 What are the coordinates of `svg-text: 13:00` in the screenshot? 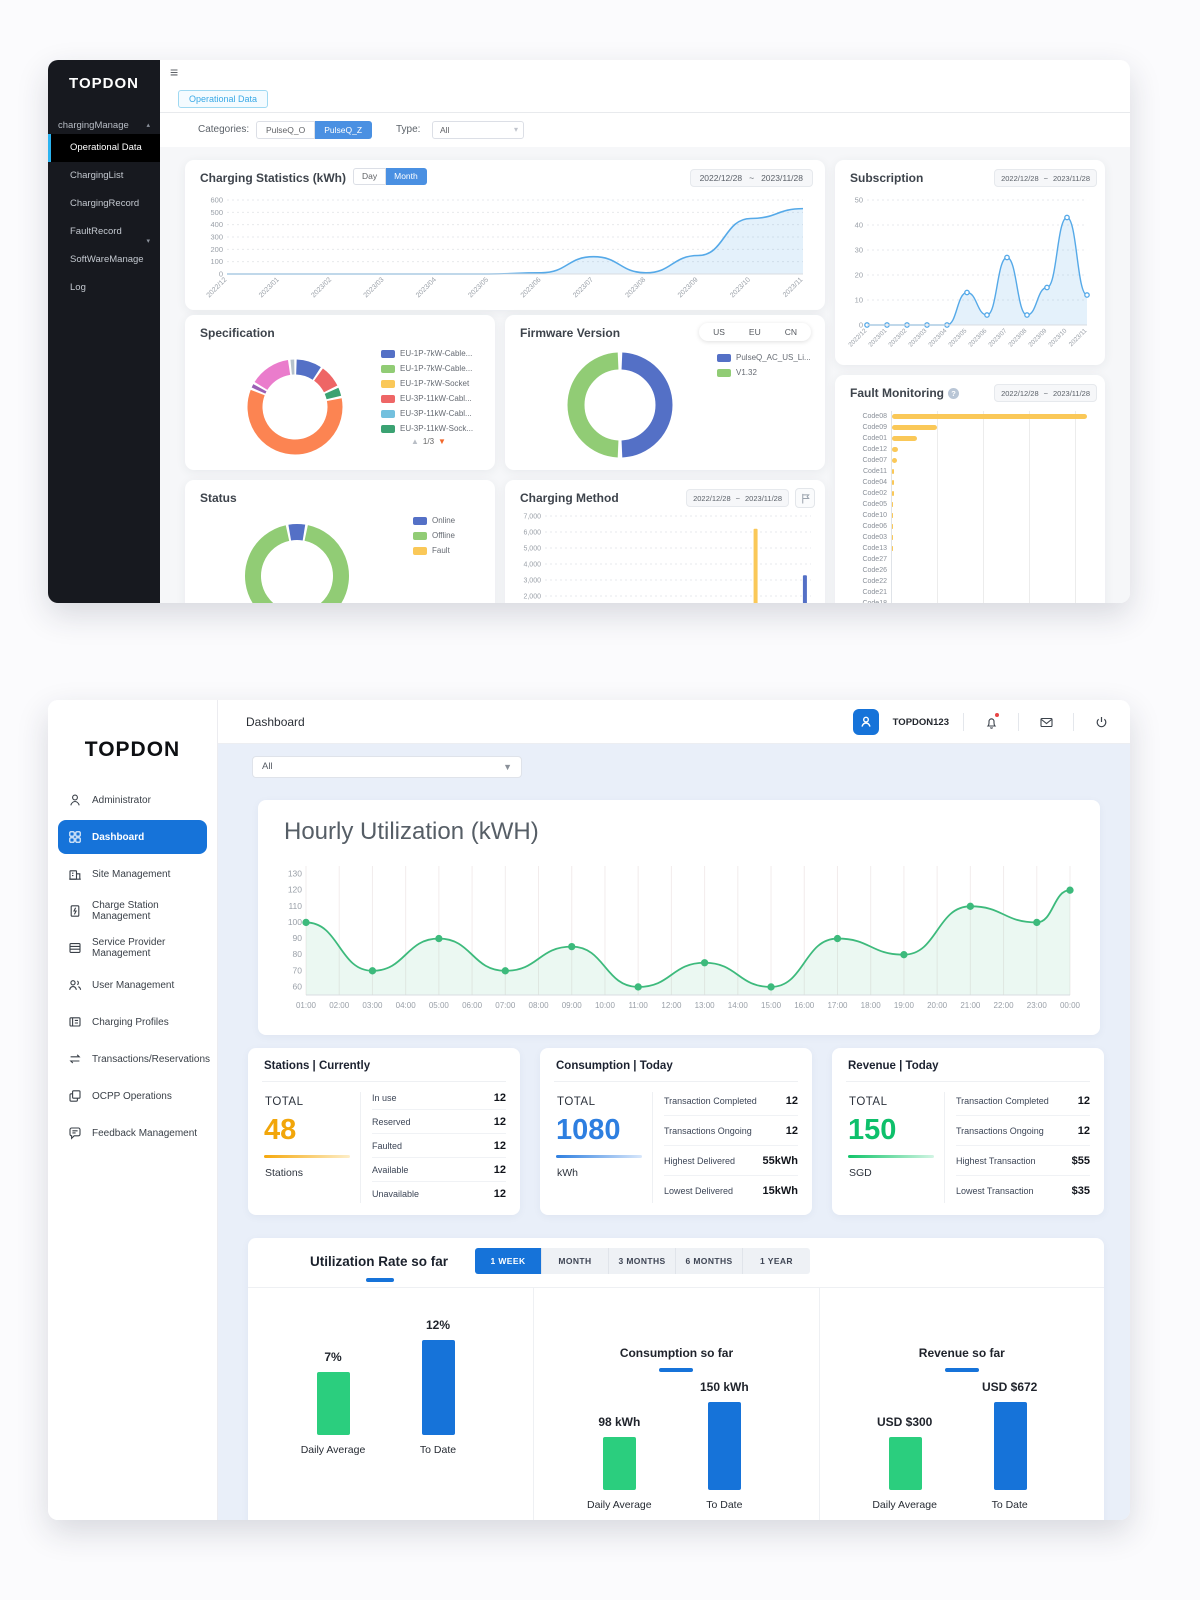 It's located at (705, 1005).